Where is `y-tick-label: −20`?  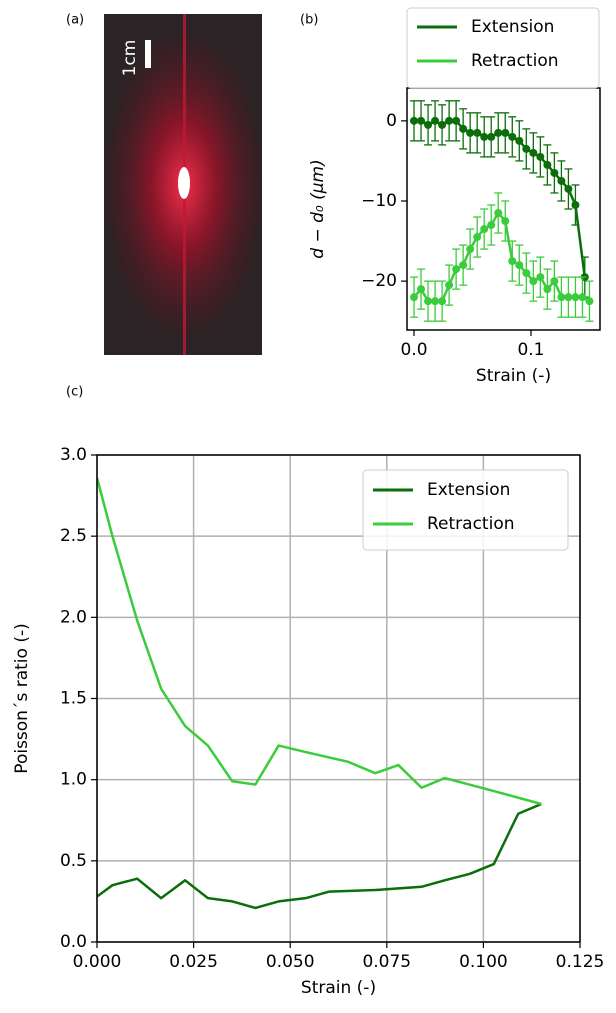 y-tick-label: −20 is located at coordinates (379, 281).